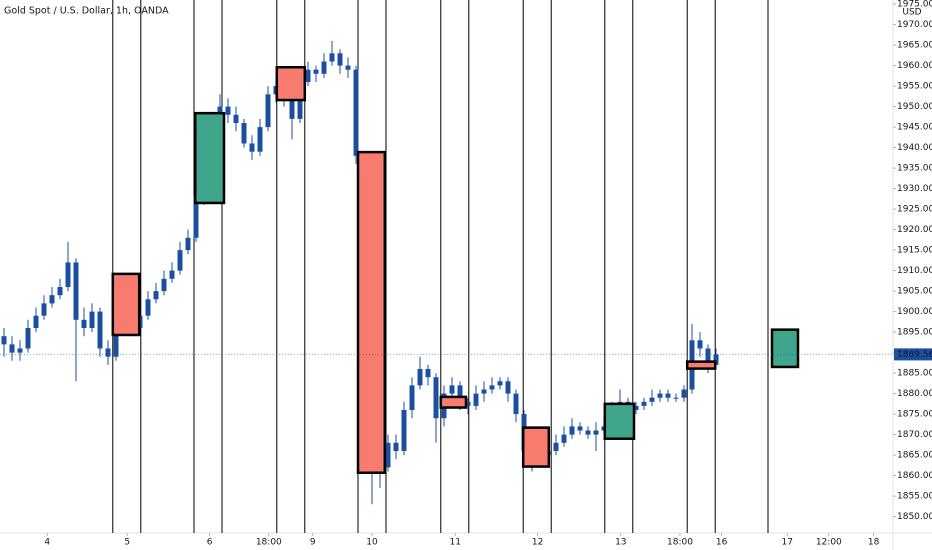  What do you see at coordinates (914, 46) in the screenshot?
I see `y-tick-label: 1965.000` at bounding box center [914, 46].